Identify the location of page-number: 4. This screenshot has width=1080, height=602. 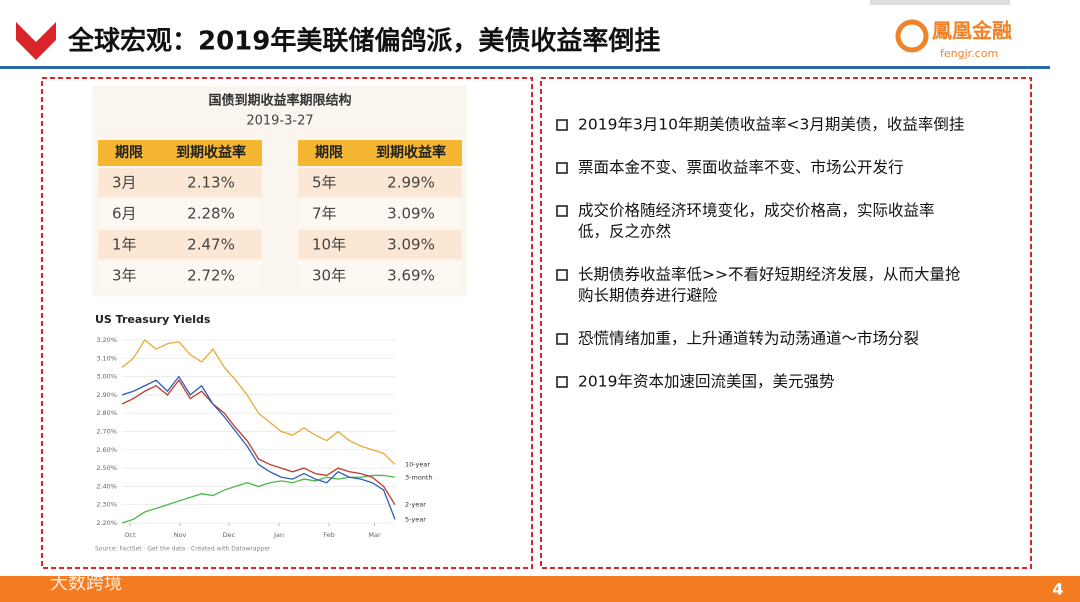
(1057, 589).